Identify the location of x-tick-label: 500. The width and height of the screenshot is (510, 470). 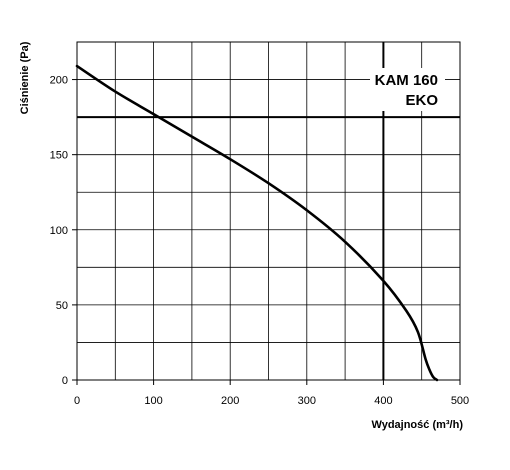
(460, 401).